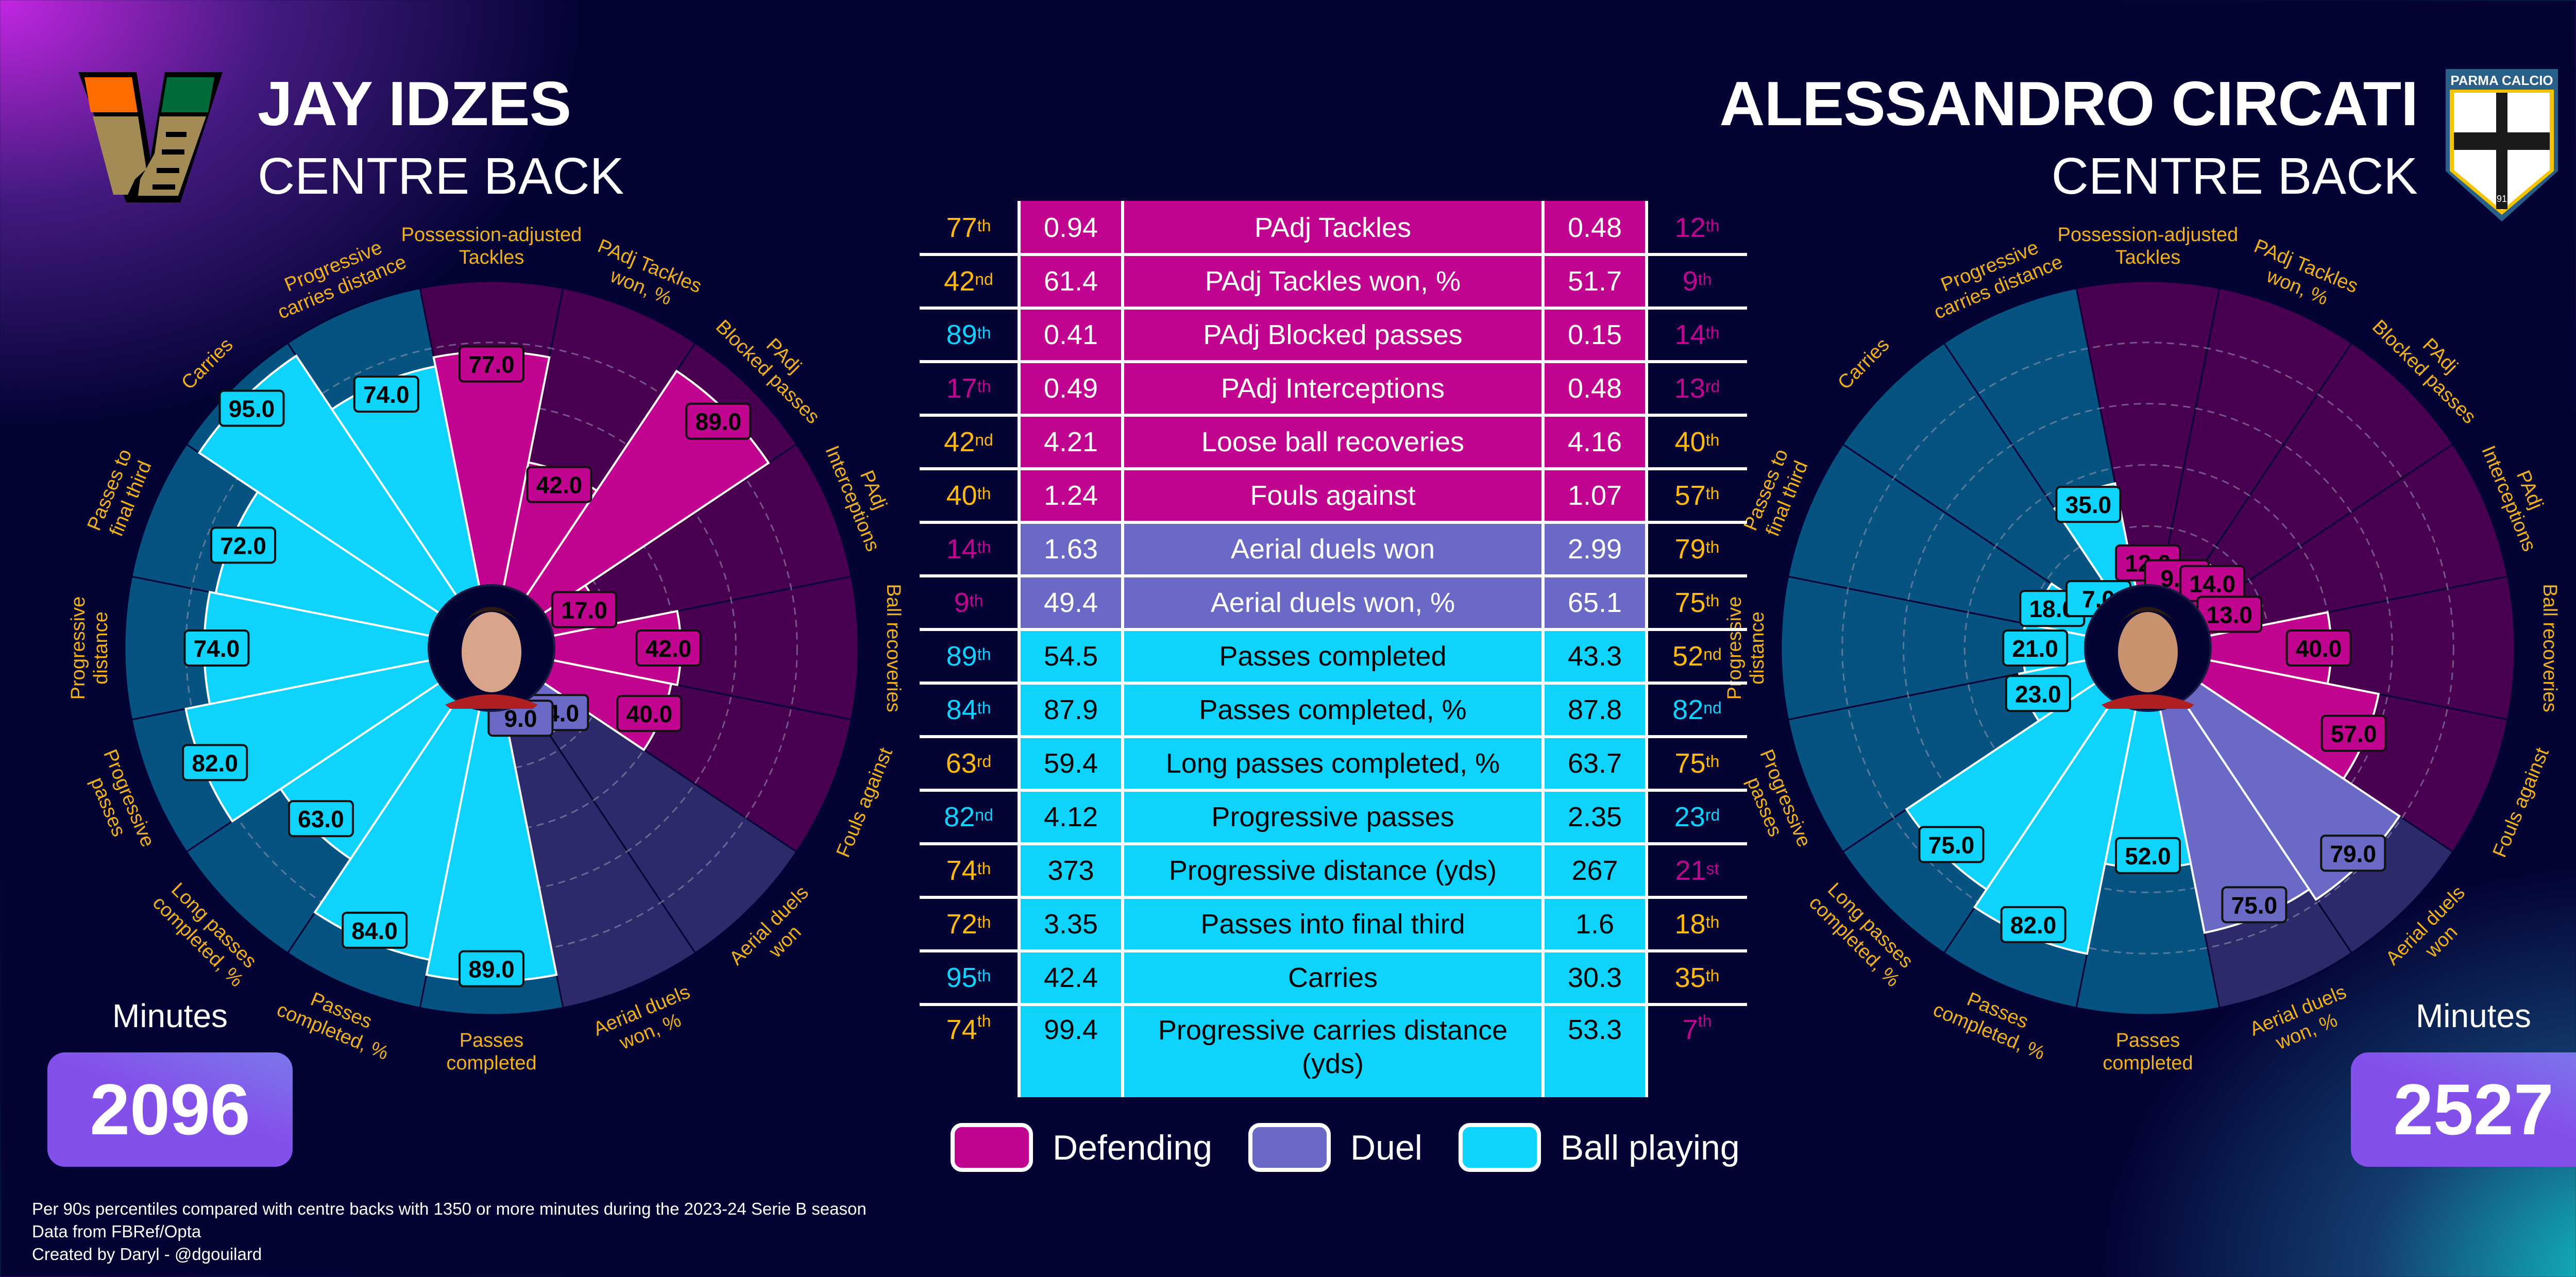 The image size is (2576, 1277). What do you see at coordinates (244, 545) in the screenshot?
I see `radar-value-label: 72.0` at bounding box center [244, 545].